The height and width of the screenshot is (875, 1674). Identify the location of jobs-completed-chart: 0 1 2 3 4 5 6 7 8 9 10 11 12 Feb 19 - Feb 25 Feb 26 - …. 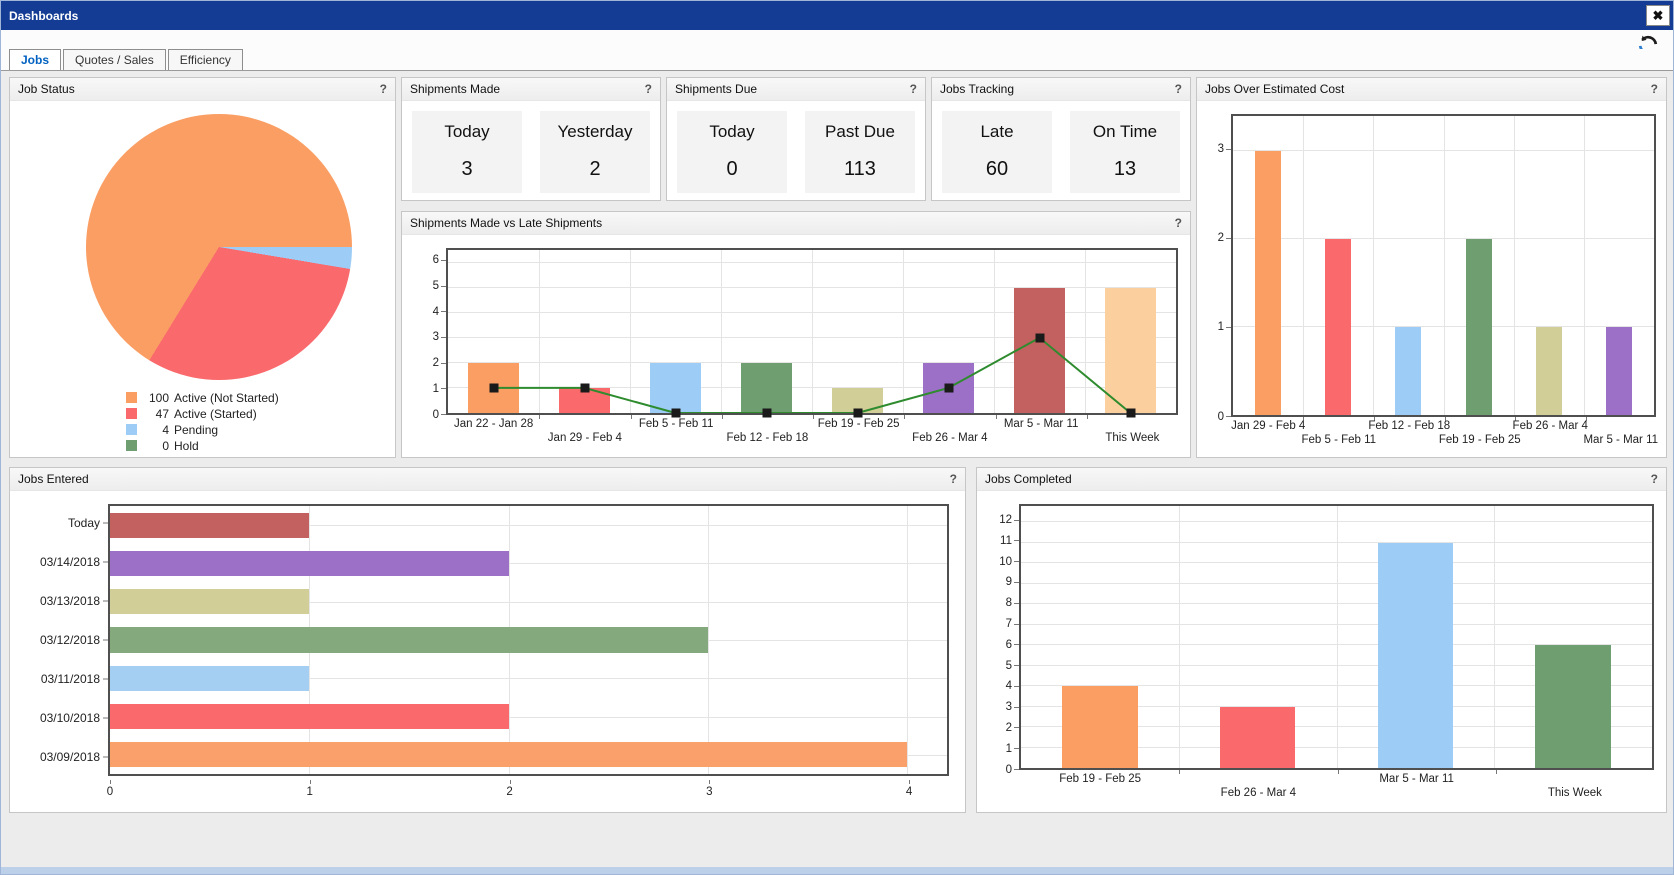
(1321, 654).